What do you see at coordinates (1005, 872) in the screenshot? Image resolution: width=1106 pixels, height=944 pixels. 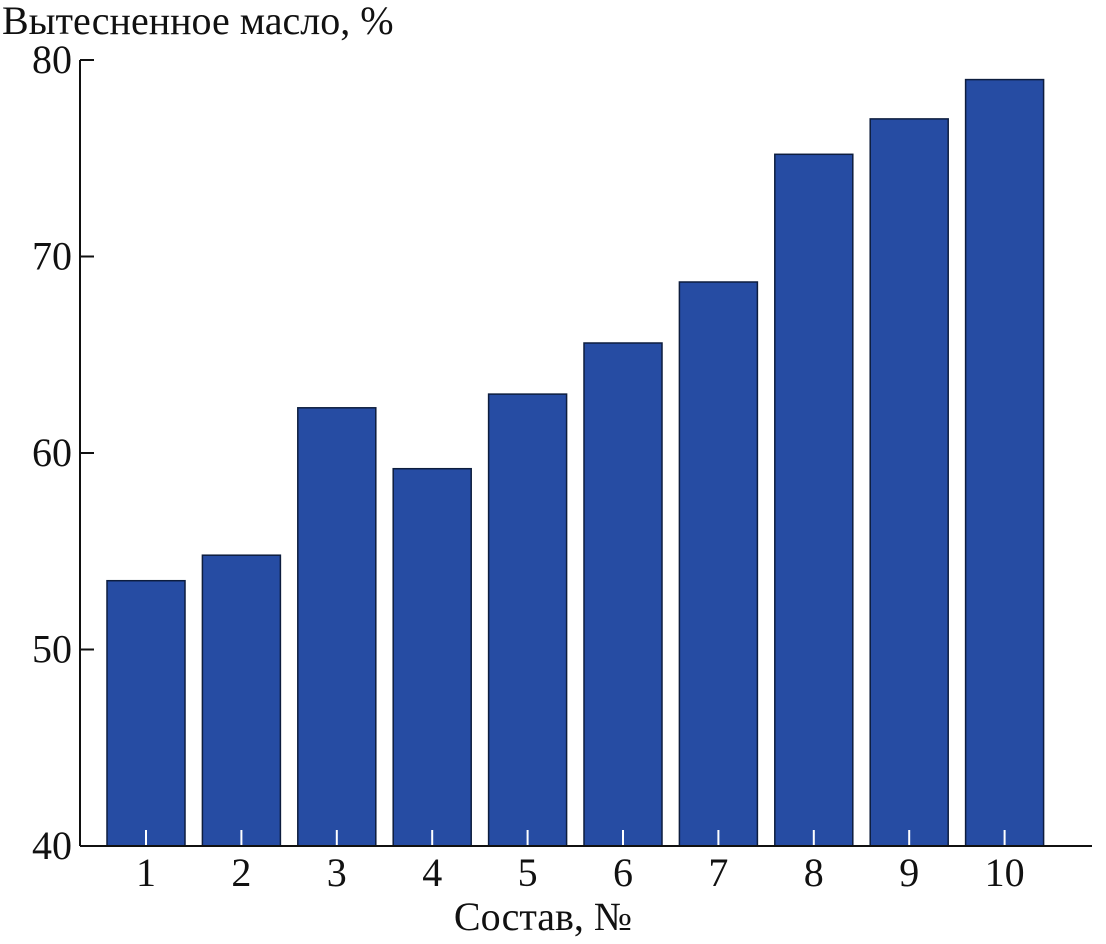 I see `x-tick-label-10: 10` at bounding box center [1005, 872].